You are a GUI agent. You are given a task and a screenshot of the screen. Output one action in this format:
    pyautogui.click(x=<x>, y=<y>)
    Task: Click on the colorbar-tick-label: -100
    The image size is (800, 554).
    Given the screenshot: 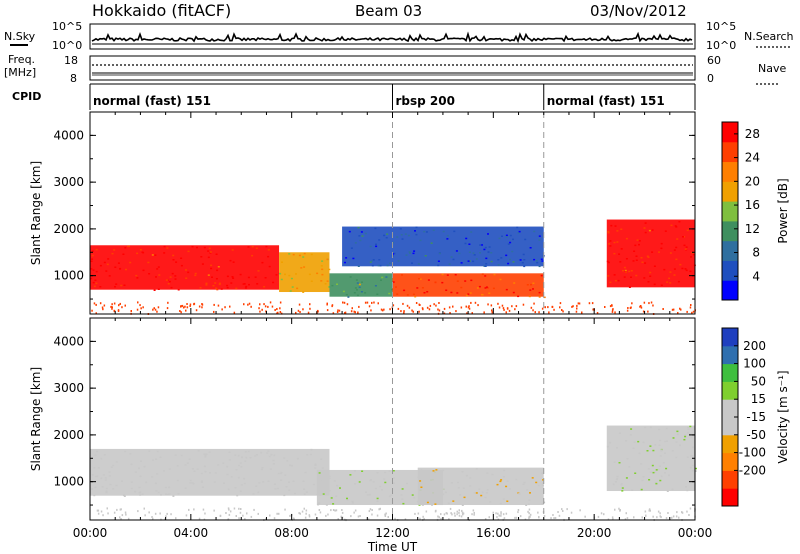 What is the action you would take?
    pyautogui.click(x=752, y=453)
    